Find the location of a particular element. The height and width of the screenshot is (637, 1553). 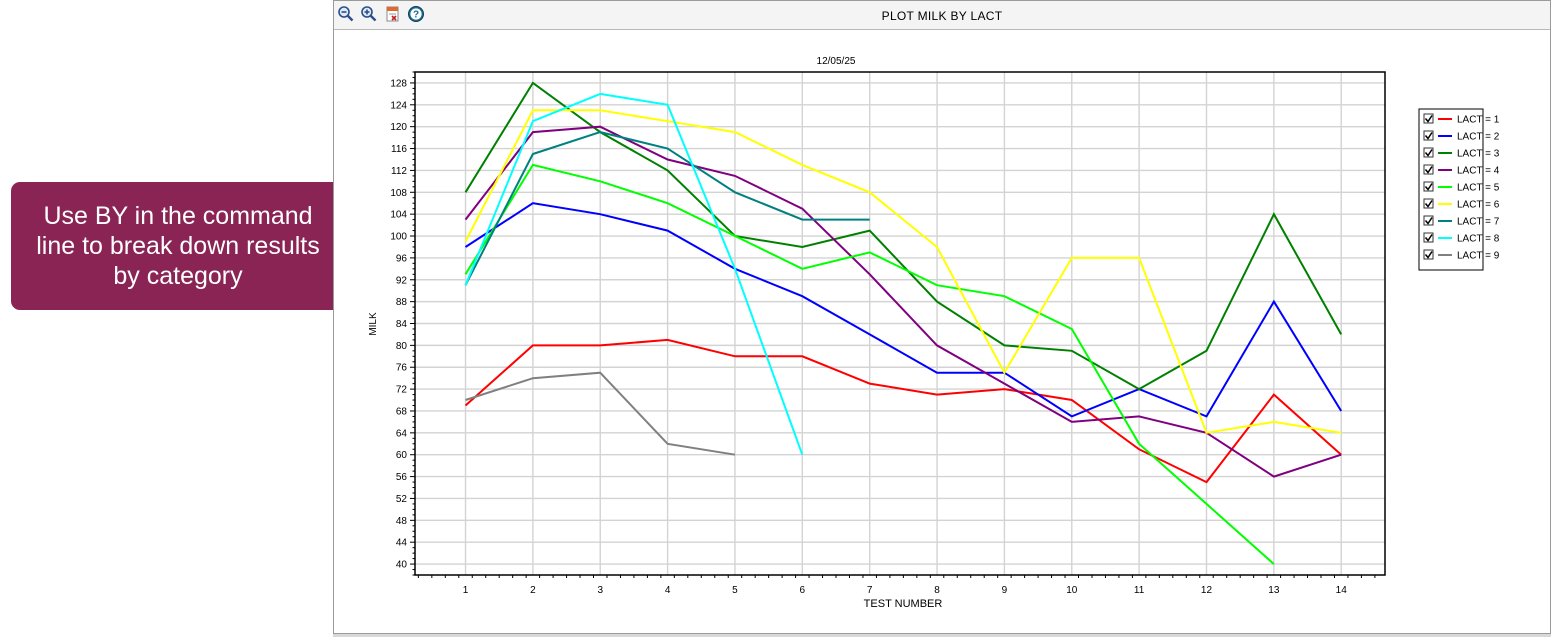

x-tick-label: 10 is located at coordinates (1072, 590).